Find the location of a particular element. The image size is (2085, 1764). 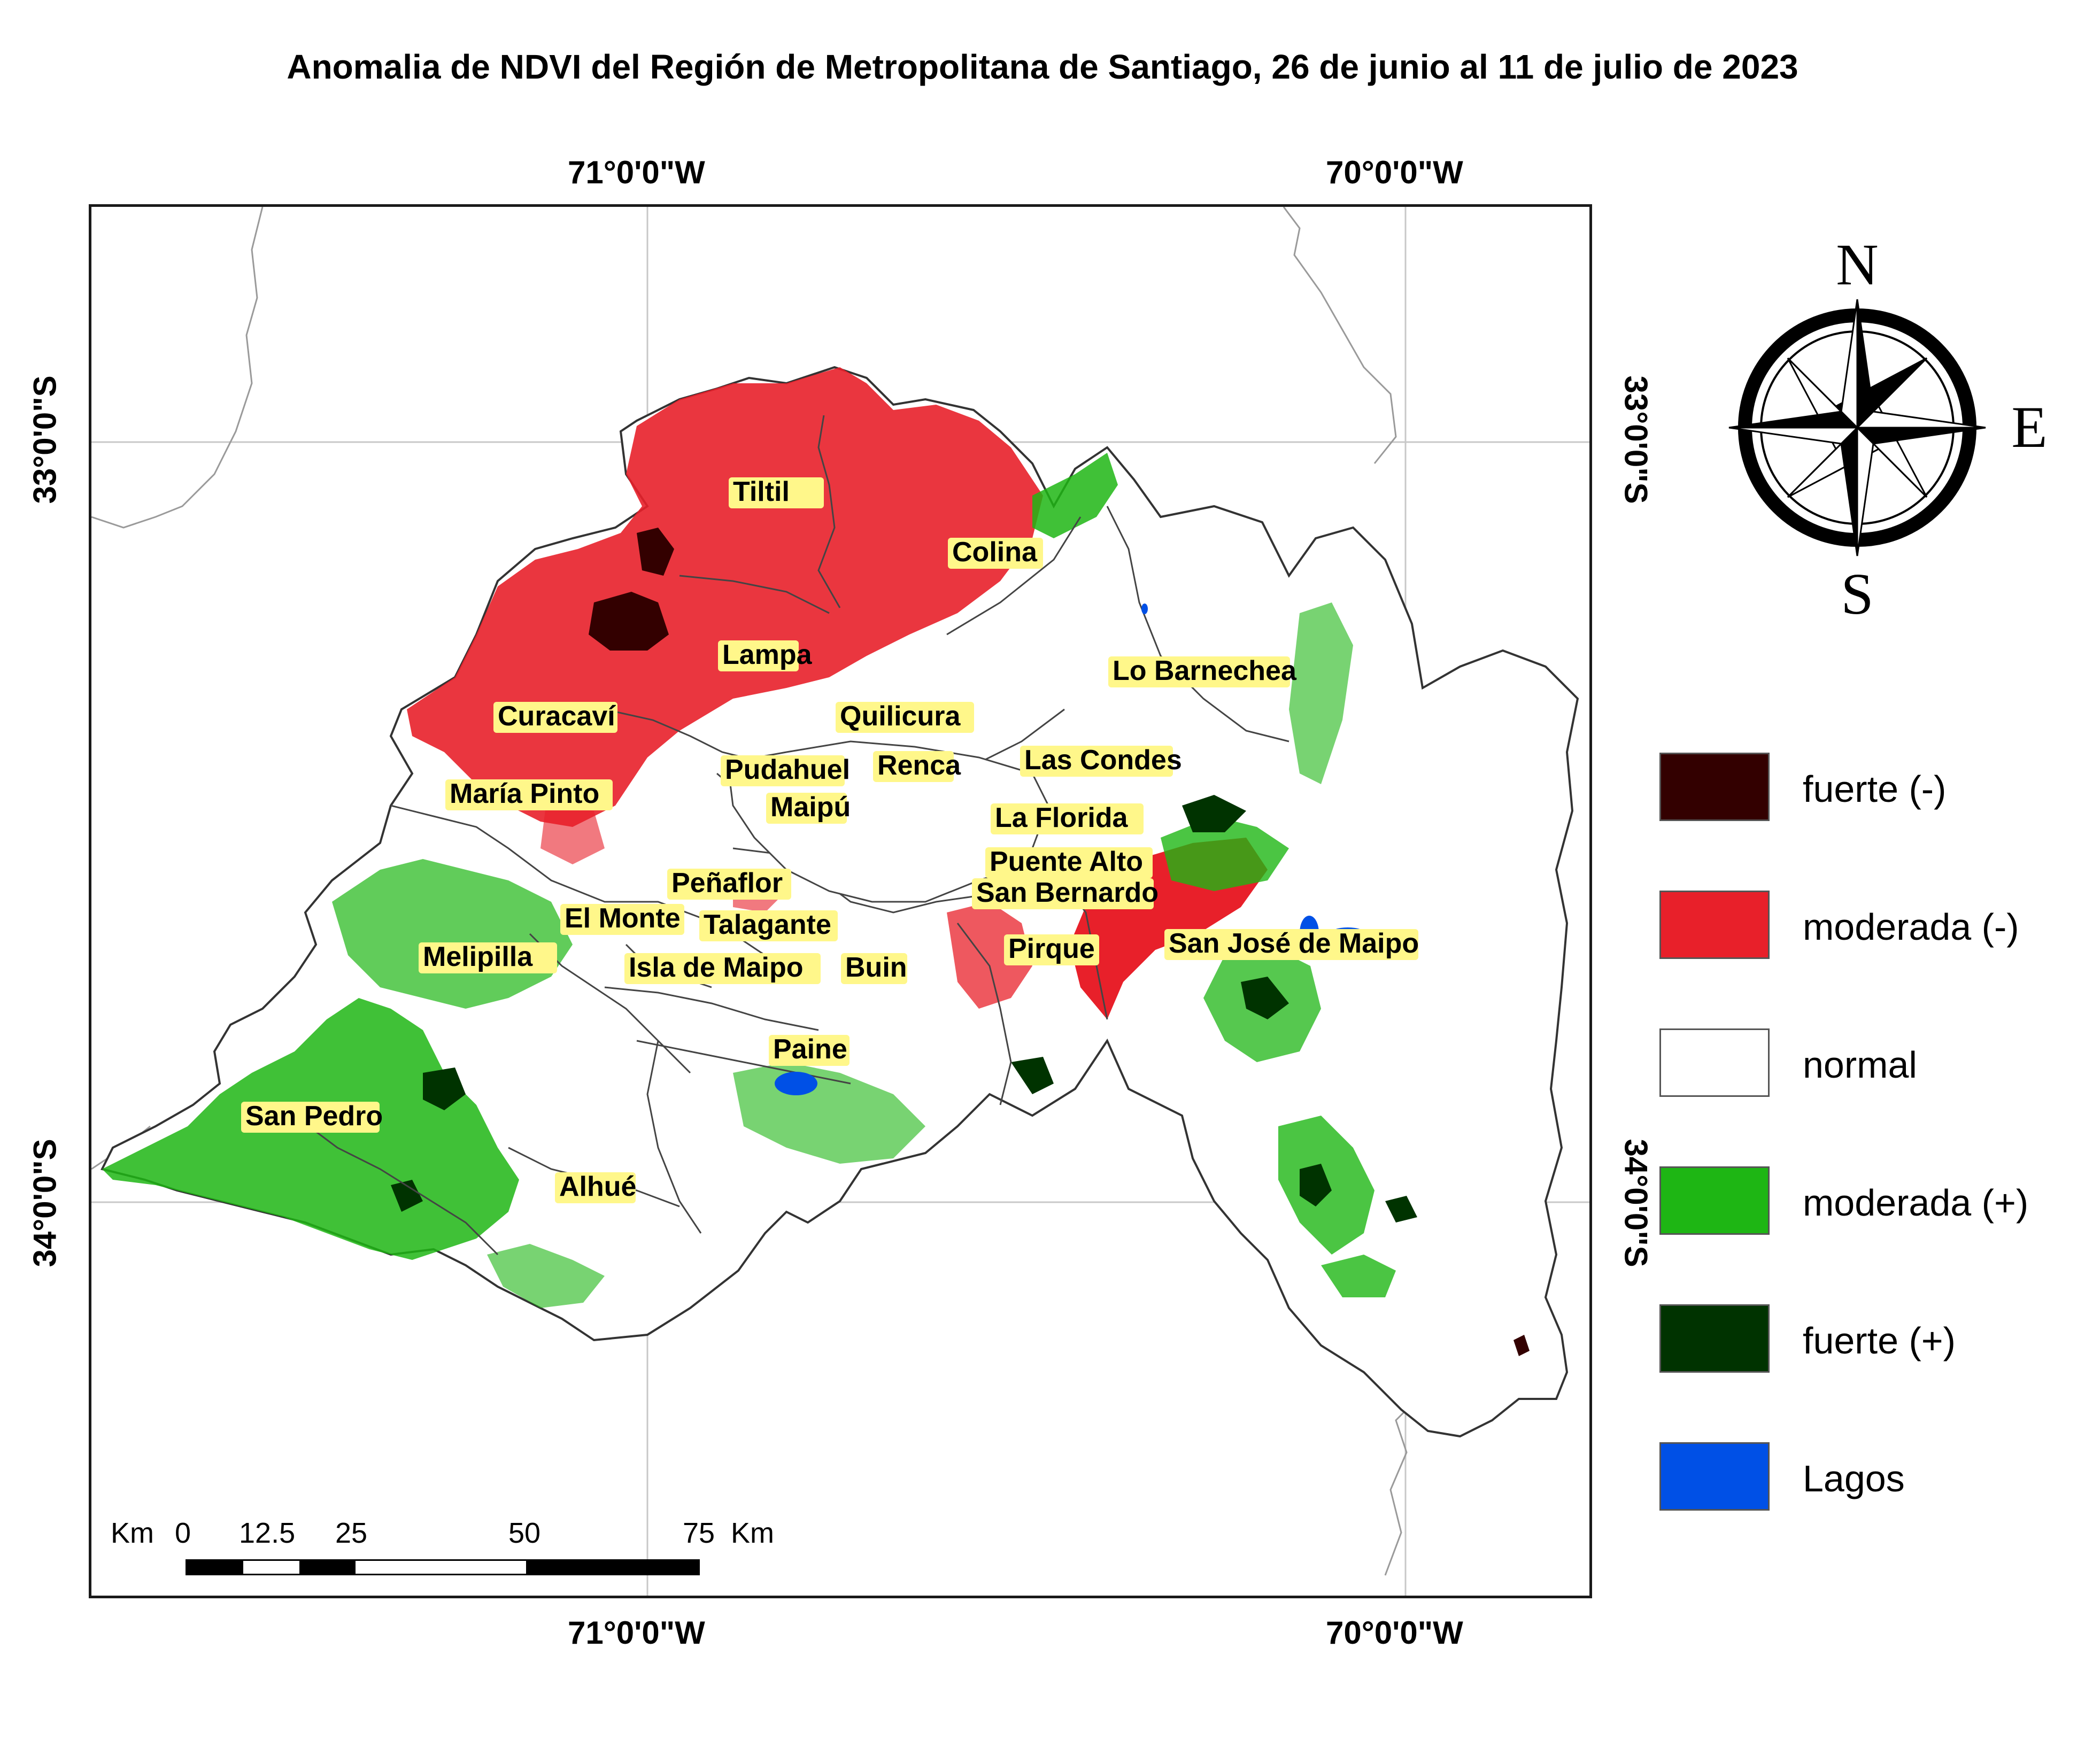

municipality-label: Las Condes is located at coordinates (1103, 760).